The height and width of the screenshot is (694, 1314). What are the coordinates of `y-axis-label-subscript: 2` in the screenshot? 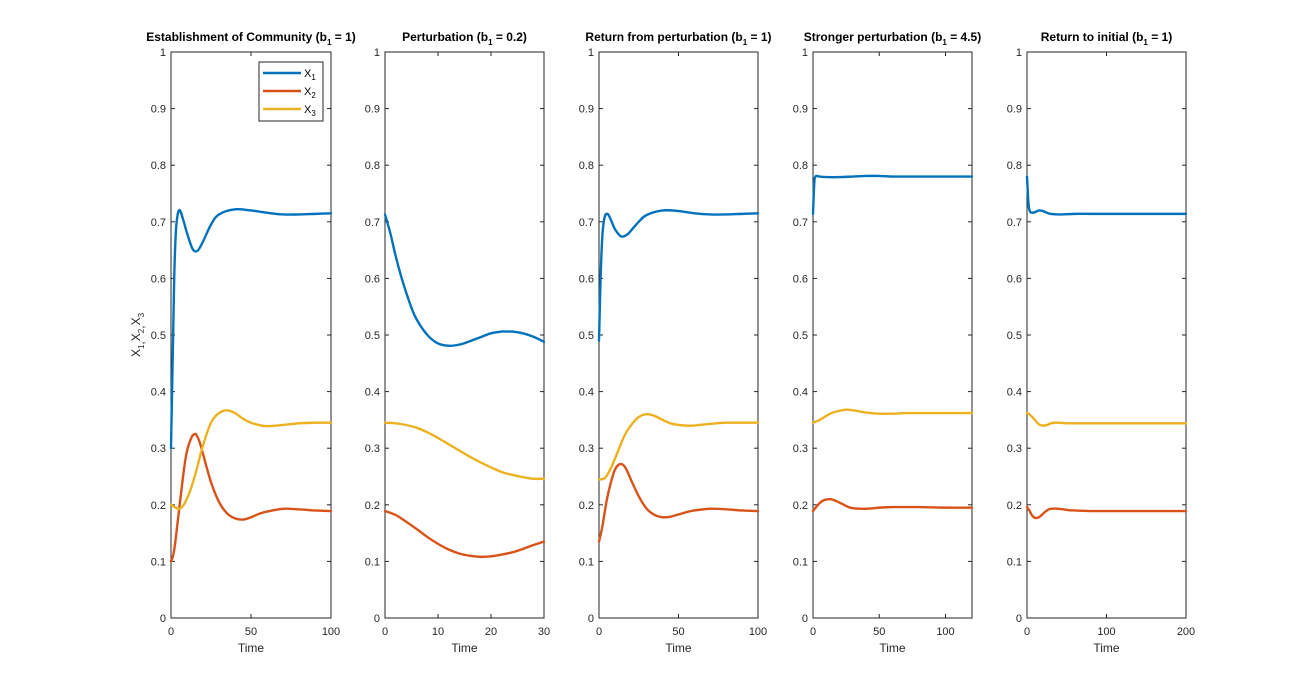 It's located at (141, 330).